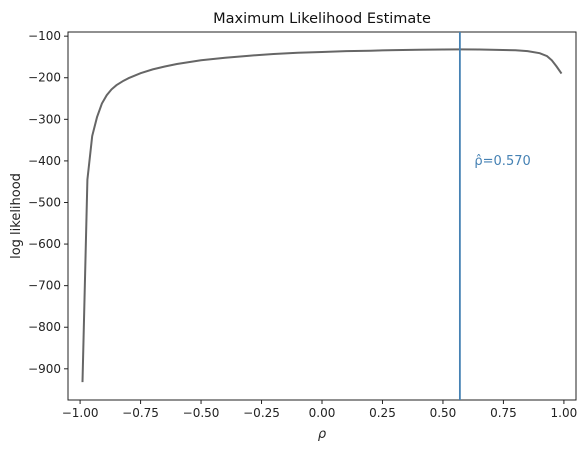 This screenshot has width=579, height=454. Describe the element at coordinates (201, 413) in the screenshot. I see `x-tick-label: −0.50` at that location.